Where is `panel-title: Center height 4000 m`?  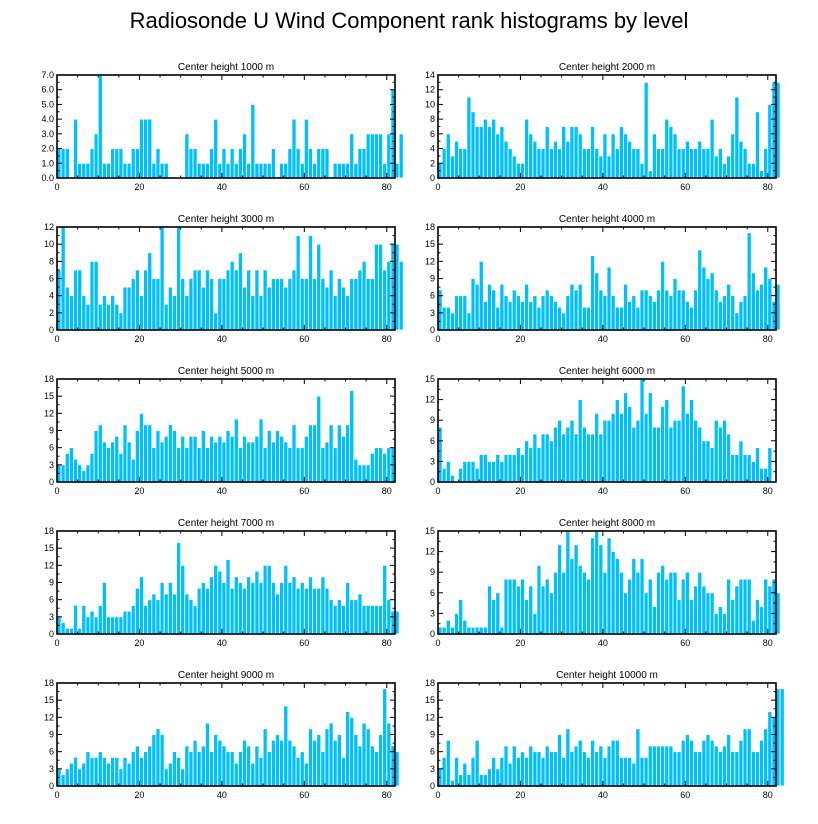 panel-title: Center height 4000 m is located at coordinates (607, 219).